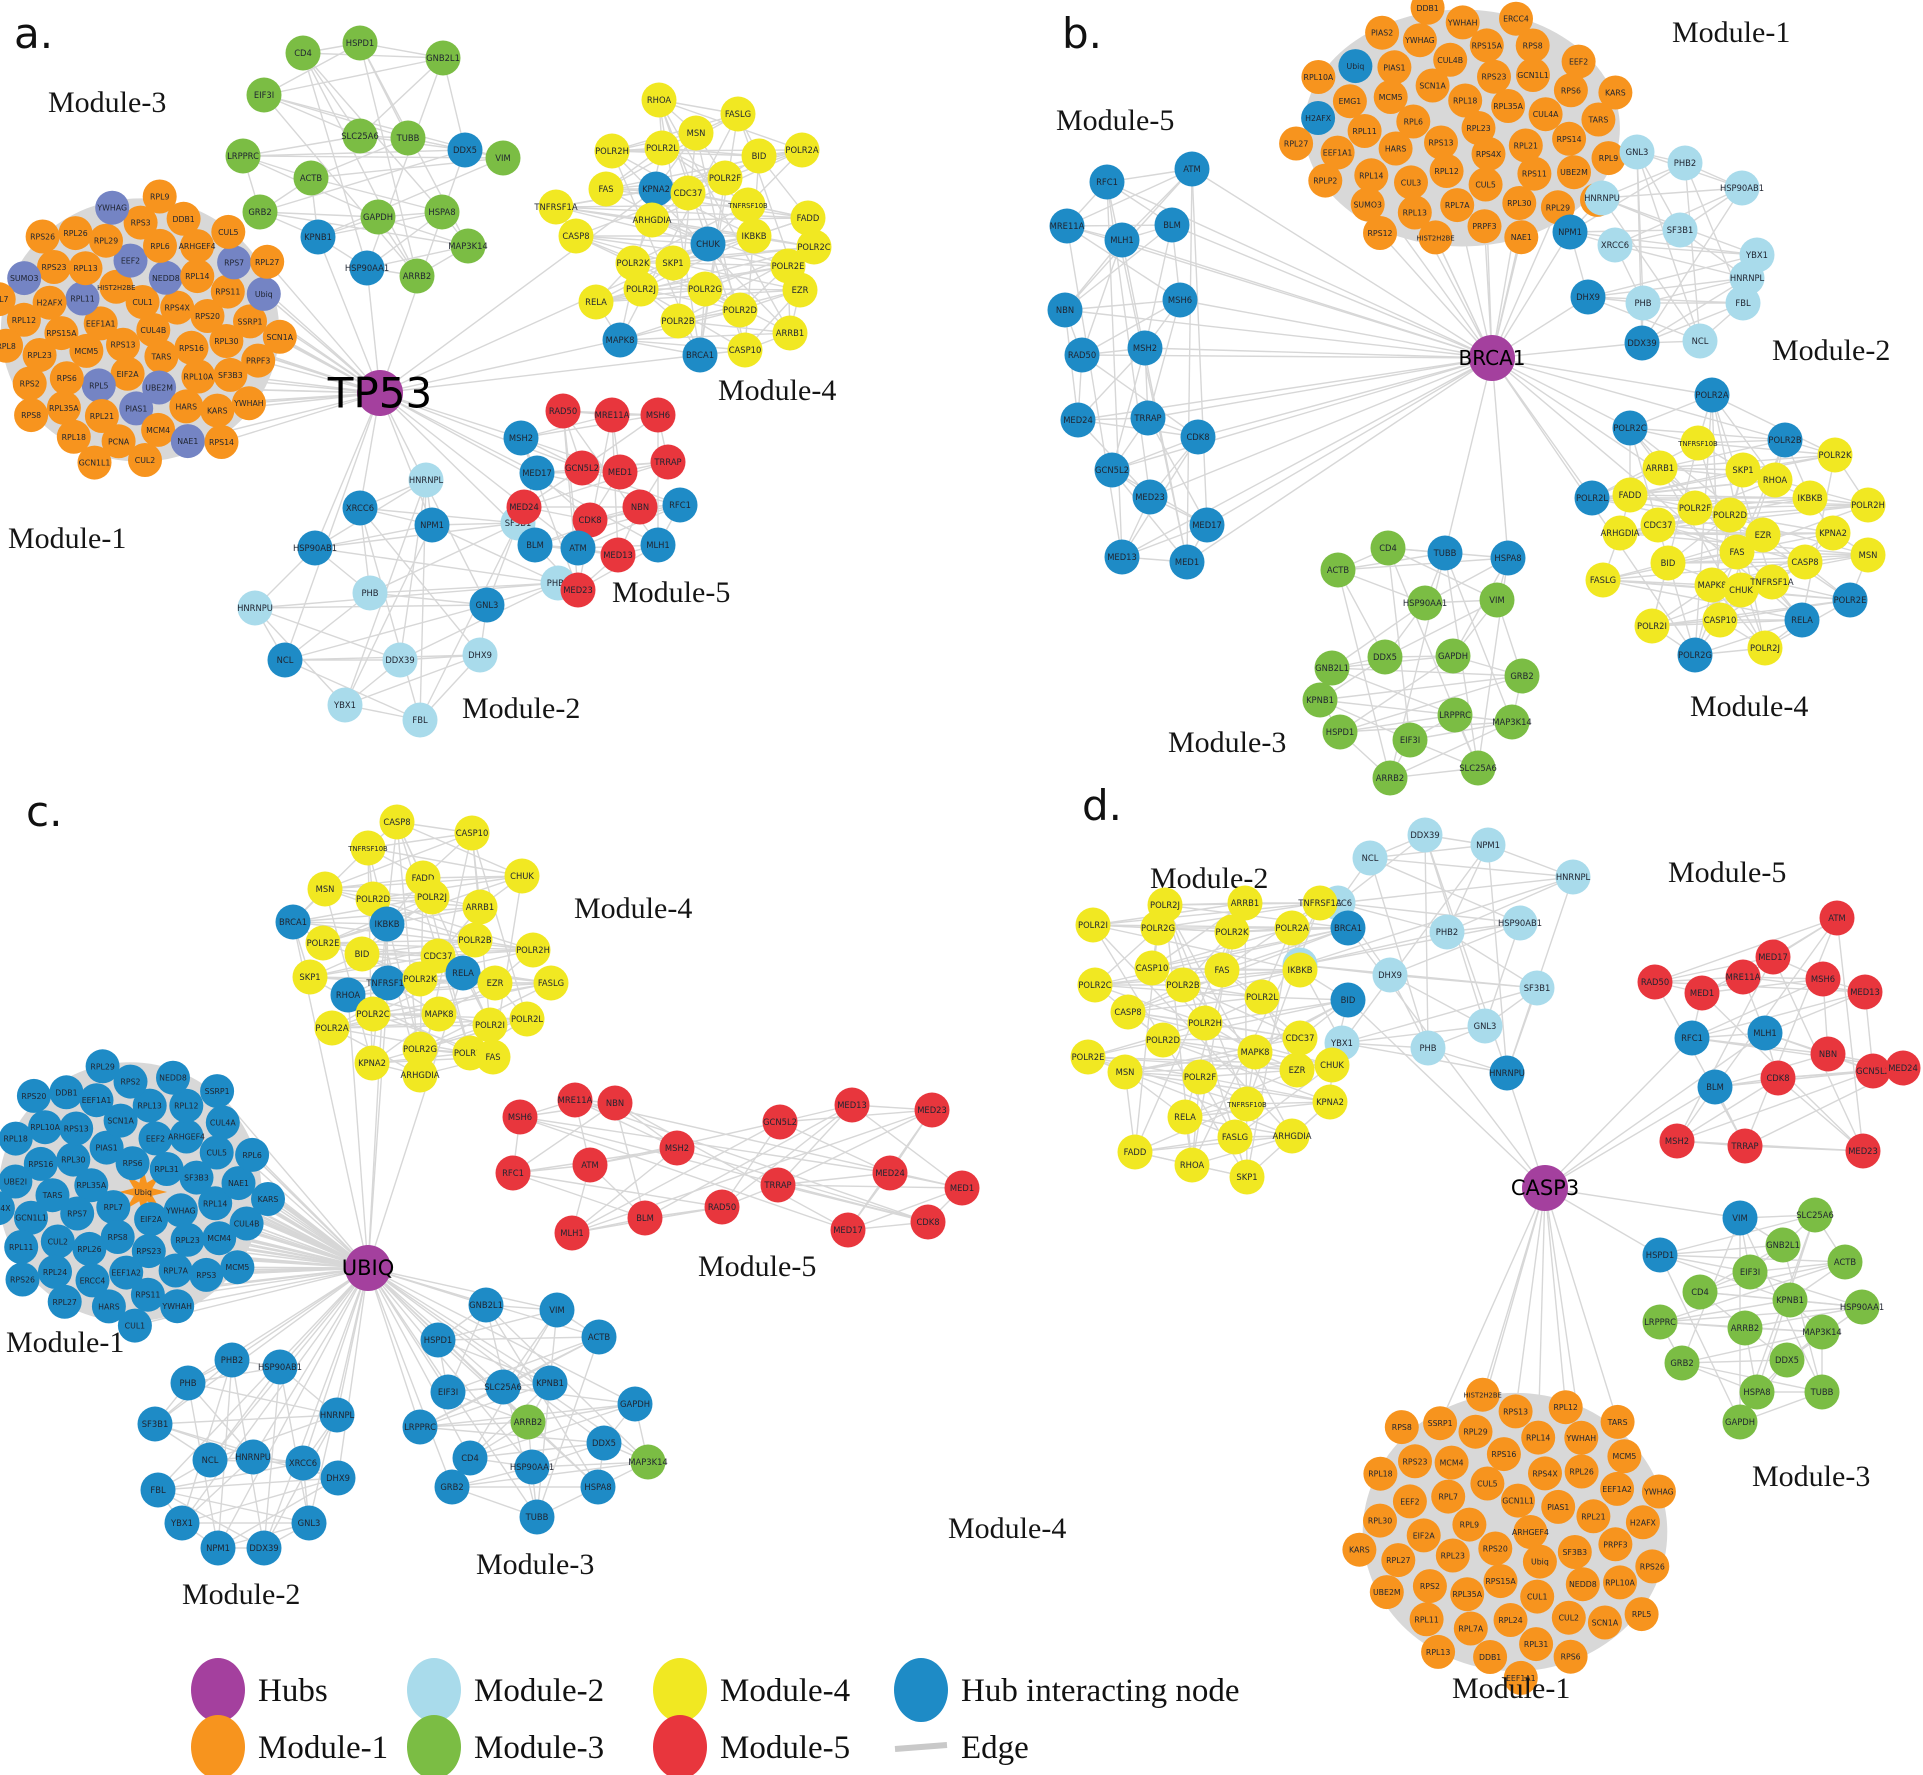  I want to click on network-node-HSPD1: HSPD1, so click(1340, 732).